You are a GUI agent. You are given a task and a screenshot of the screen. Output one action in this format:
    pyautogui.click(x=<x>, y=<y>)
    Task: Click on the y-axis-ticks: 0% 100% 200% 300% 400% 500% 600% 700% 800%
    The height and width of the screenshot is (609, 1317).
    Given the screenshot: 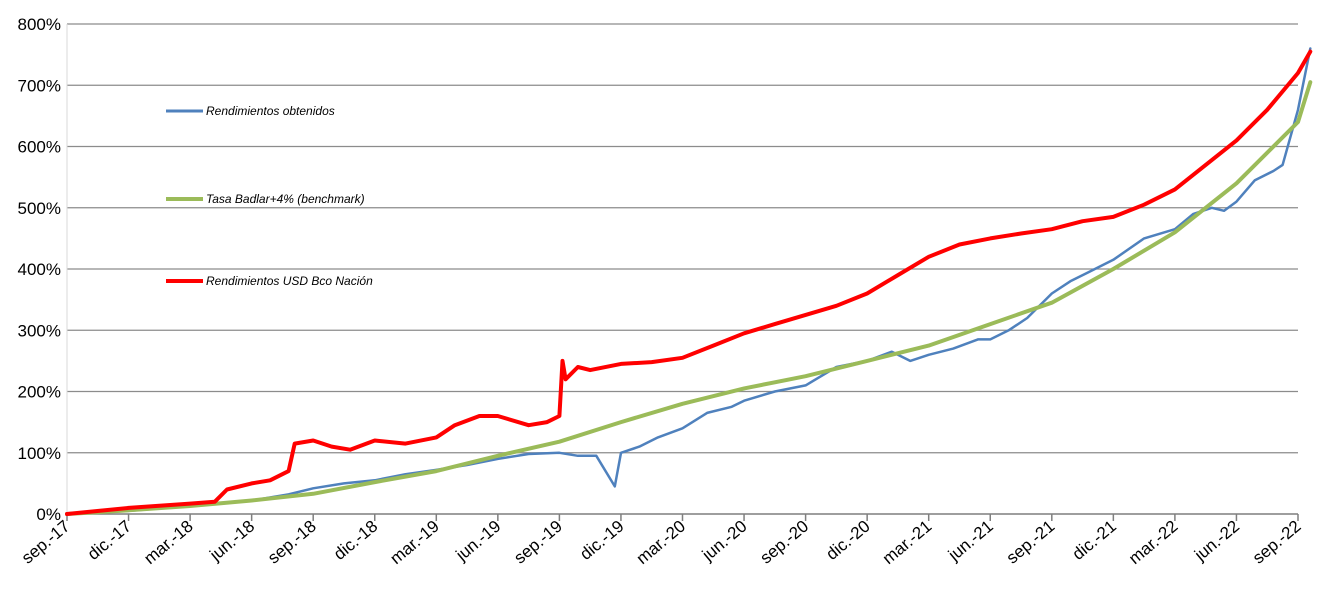 What is the action you would take?
    pyautogui.click(x=39, y=269)
    